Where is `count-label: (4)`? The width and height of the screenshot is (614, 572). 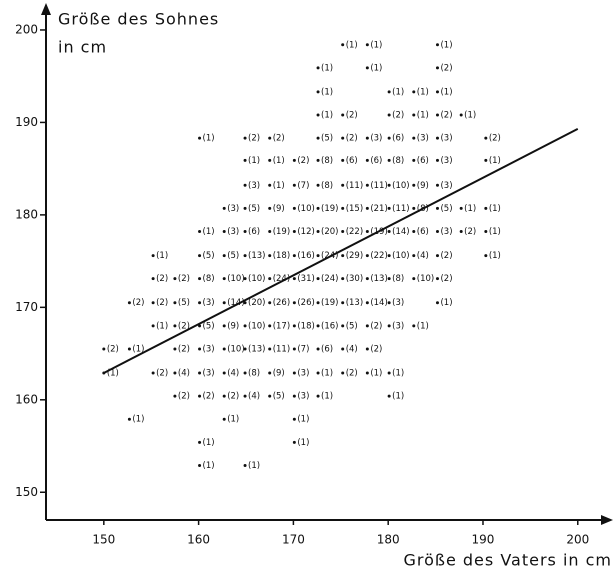
count-label: (4) is located at coordinates (233, 373).